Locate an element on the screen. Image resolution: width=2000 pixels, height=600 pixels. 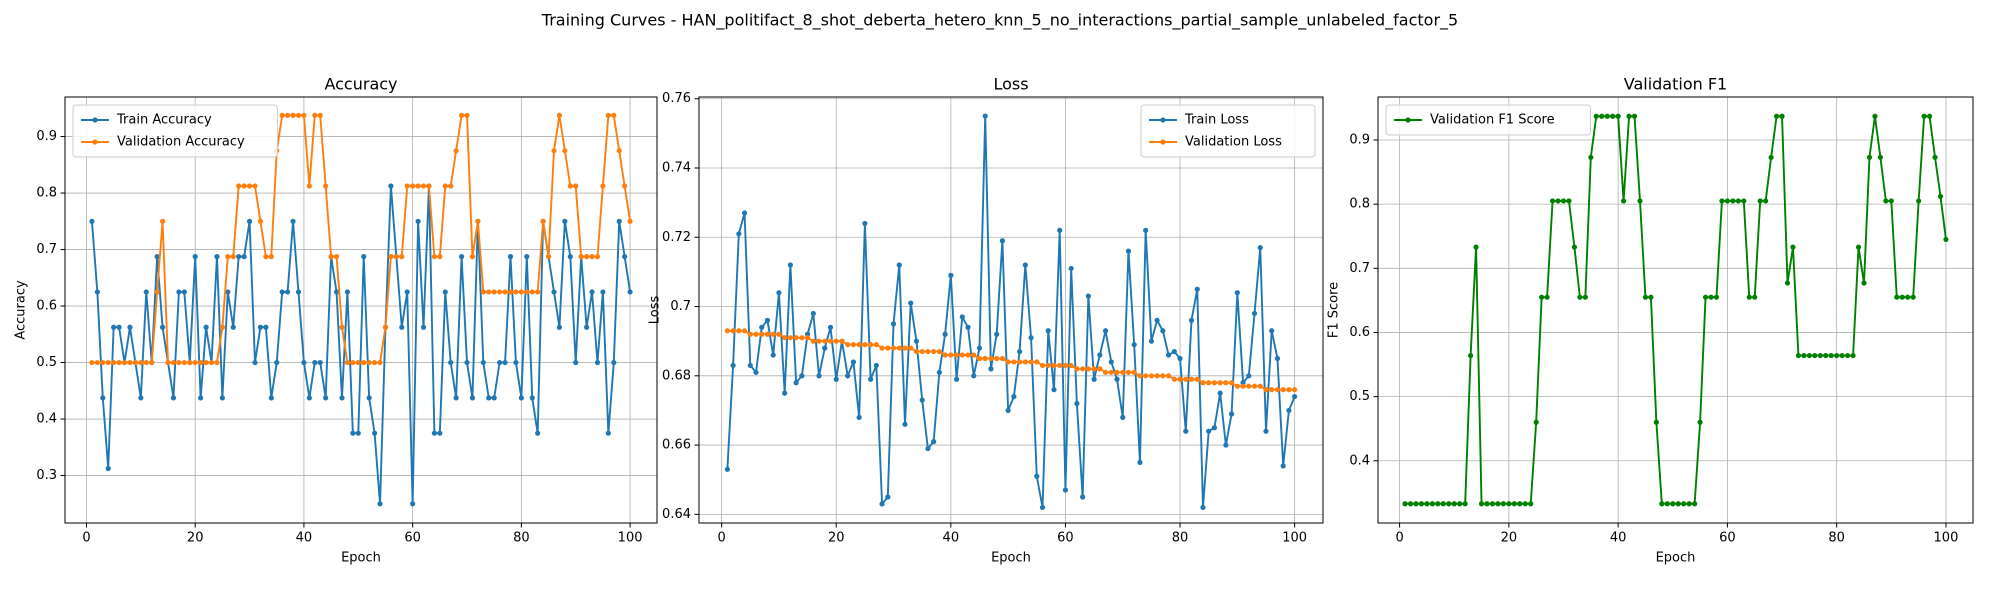
legend-label: Validation Accuracy is located at coordinates (181, 142).